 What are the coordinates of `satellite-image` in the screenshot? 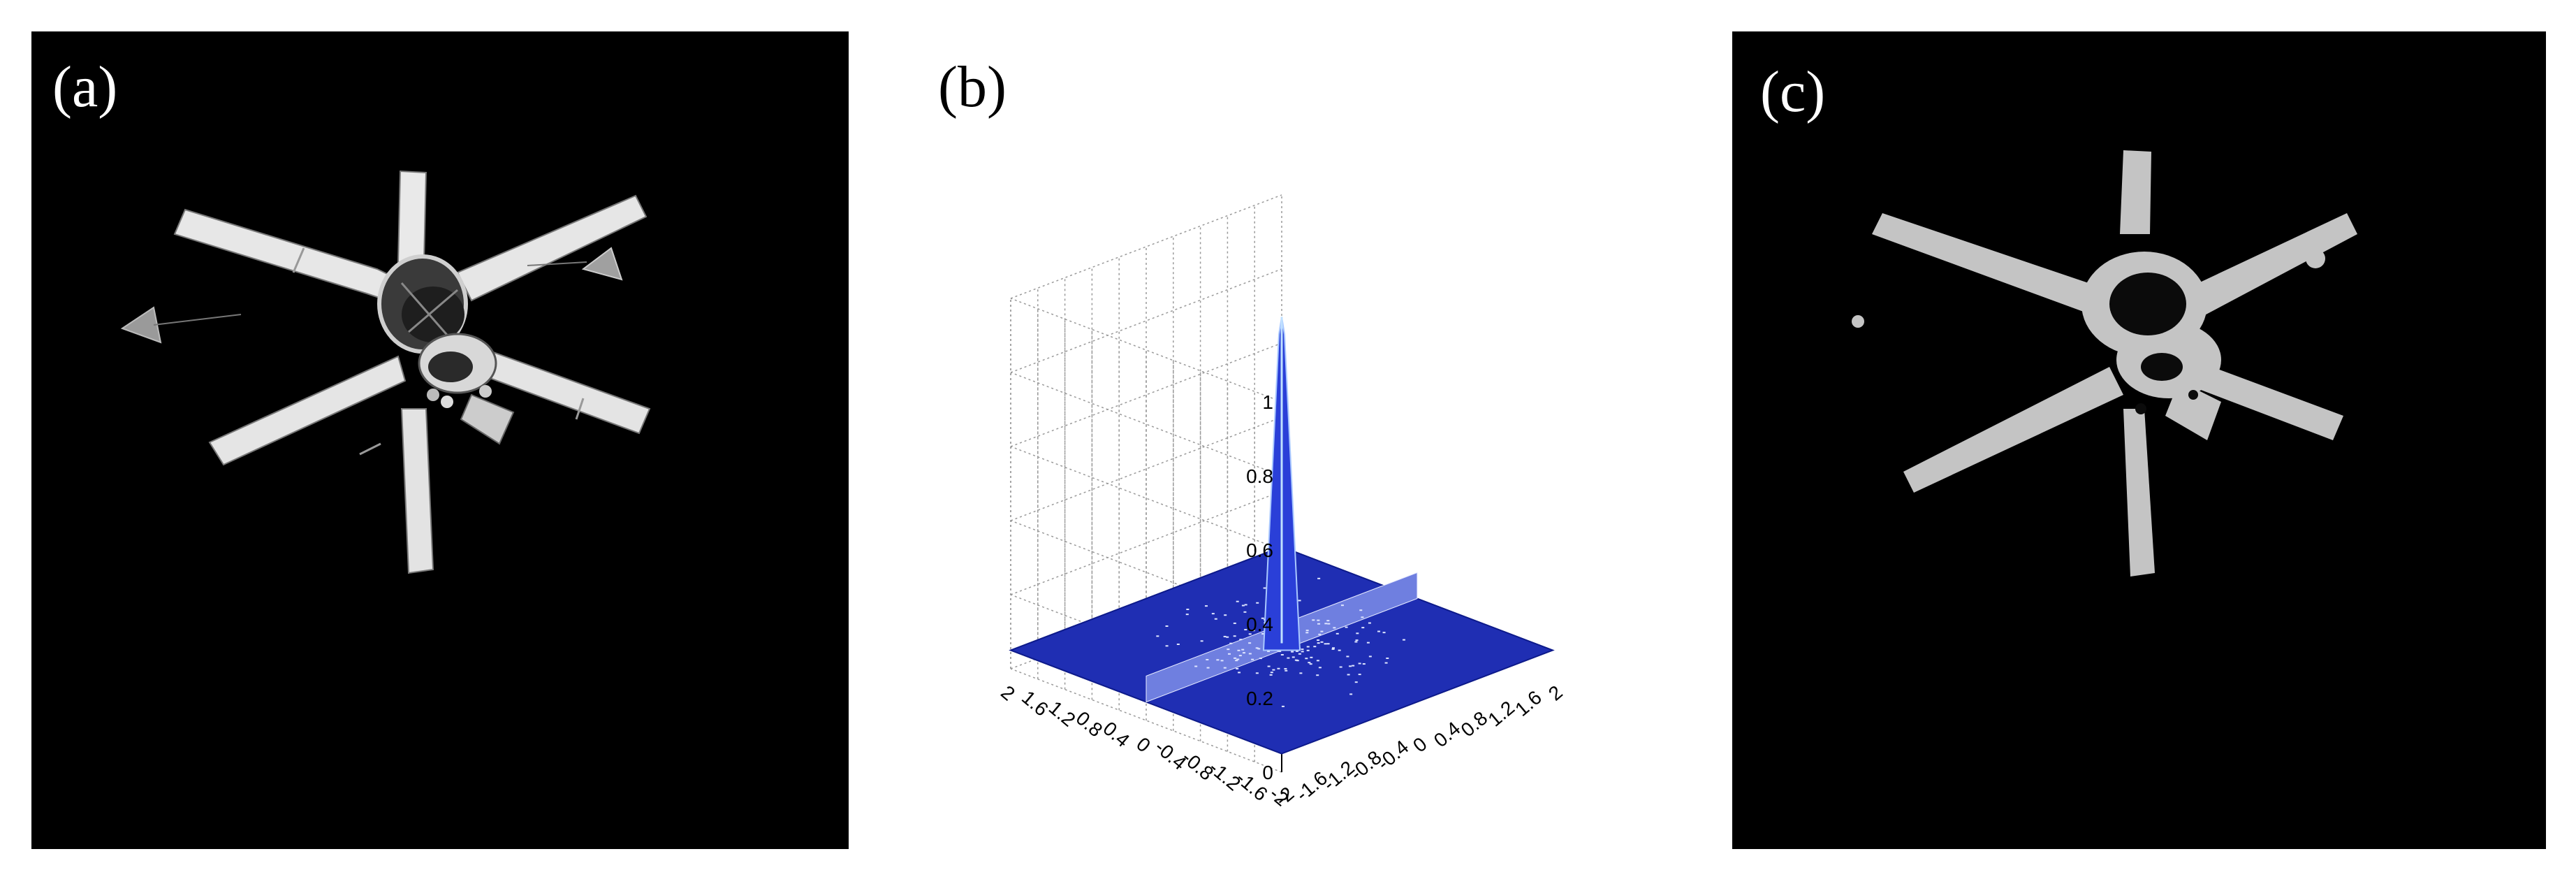 It's located at (385, 372).